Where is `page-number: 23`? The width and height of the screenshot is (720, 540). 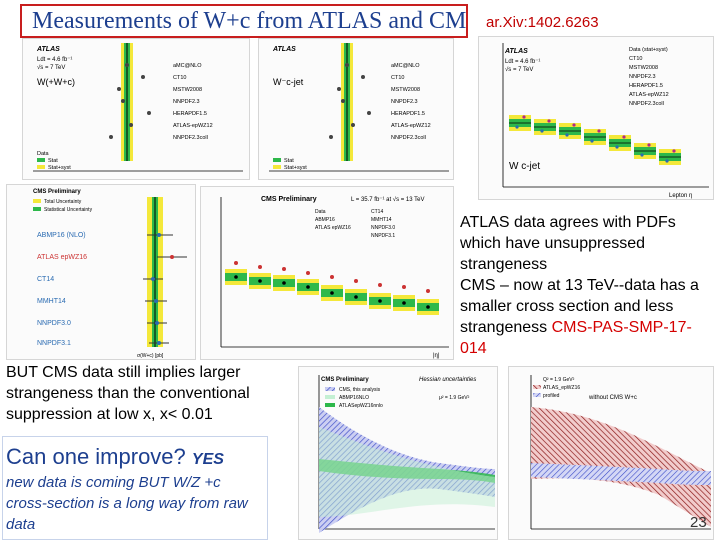
page-number: 23 is located at coordinates (698, 522).